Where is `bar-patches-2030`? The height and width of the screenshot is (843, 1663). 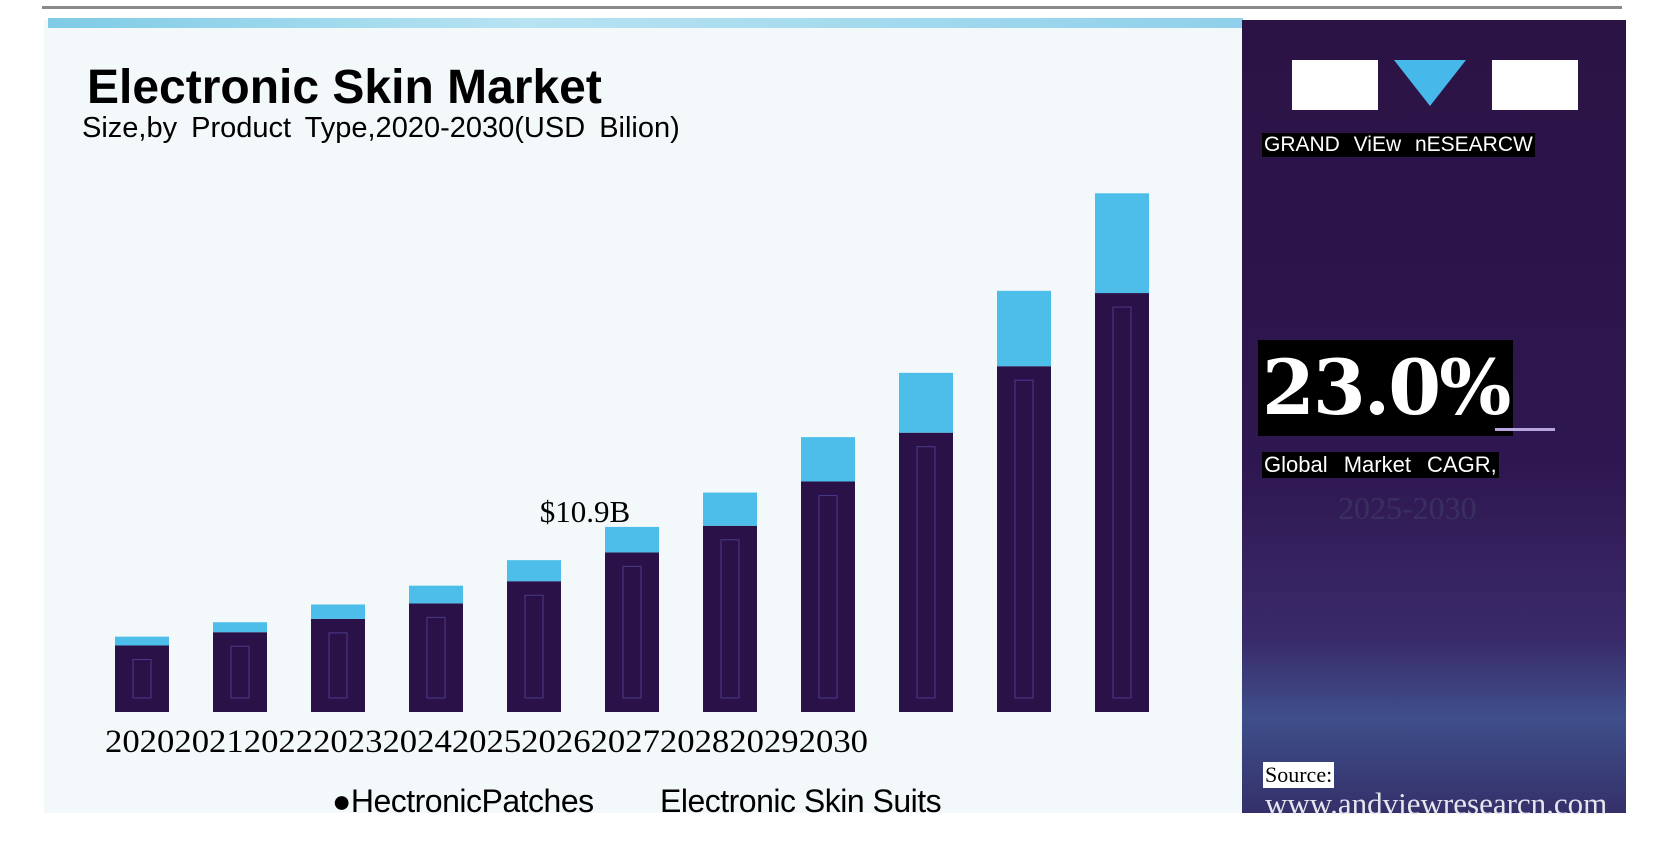 bar-patches-2030 is located at coordinates (1122, 502).